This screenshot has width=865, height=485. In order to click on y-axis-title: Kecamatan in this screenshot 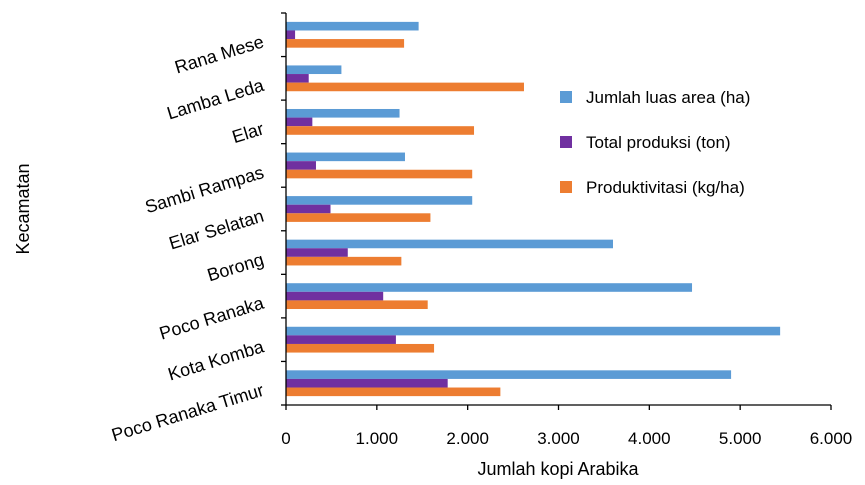, I will do `click(23, 208)`.